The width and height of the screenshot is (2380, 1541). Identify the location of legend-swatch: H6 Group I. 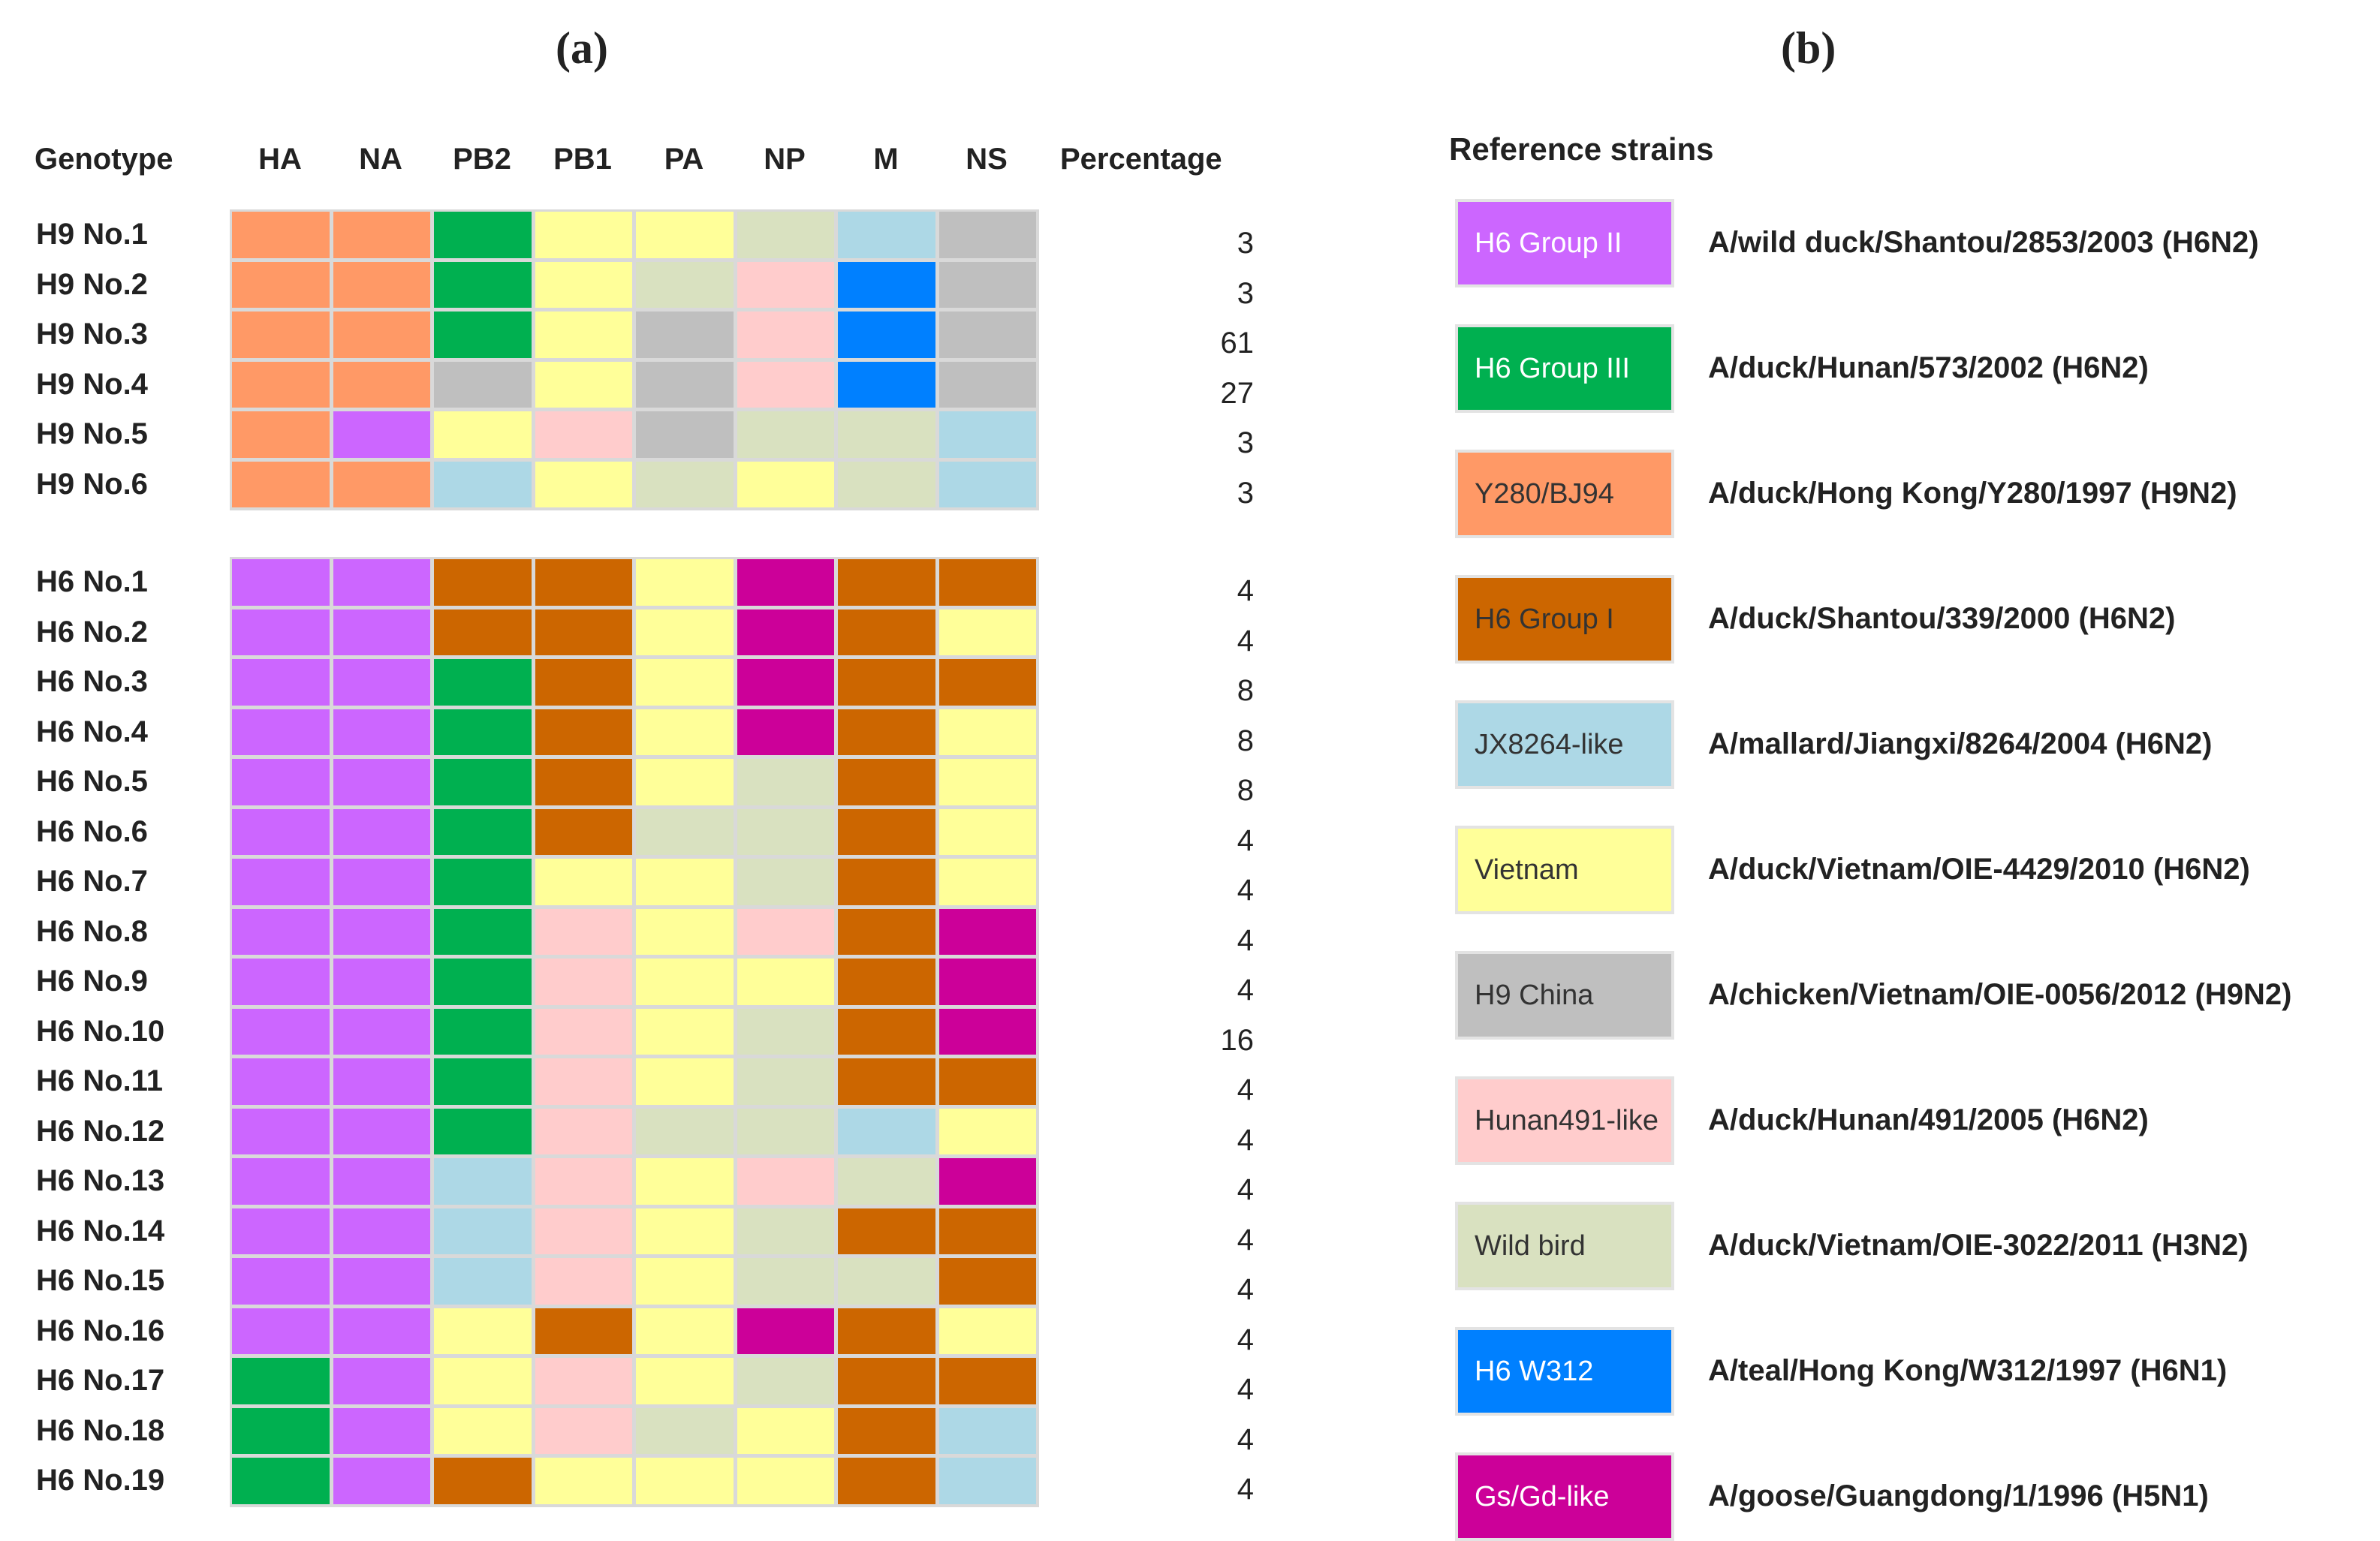
(1564, 619).